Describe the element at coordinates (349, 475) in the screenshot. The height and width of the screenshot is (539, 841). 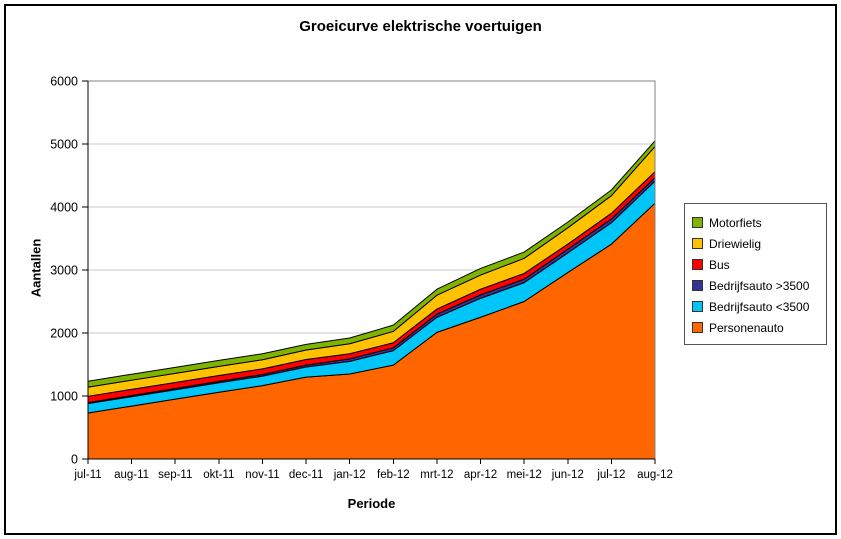
I see `x-tick-label-jan-12: jan-12` at that location.